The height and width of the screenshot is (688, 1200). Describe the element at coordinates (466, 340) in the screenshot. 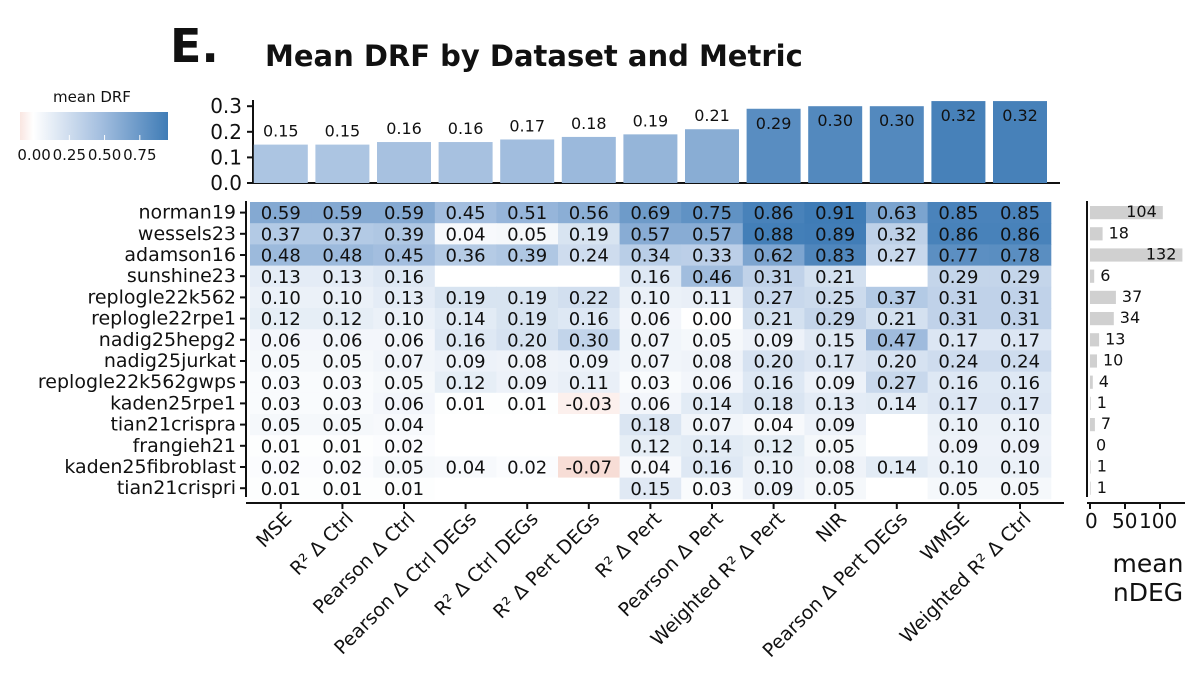

I see `heatmap-cell-value: 0.16` at that location.